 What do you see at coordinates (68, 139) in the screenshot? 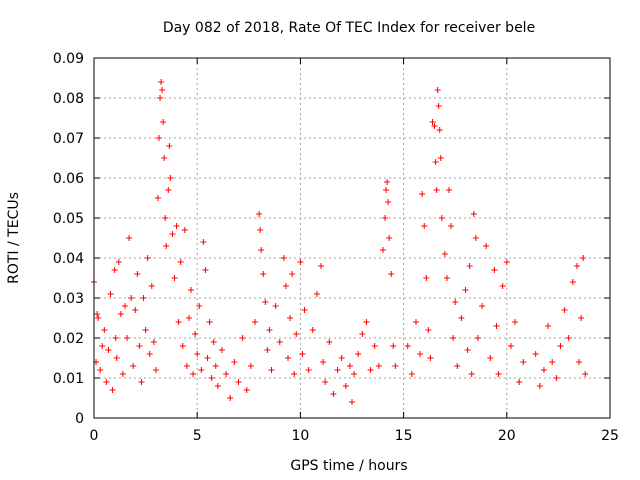
I see `y-tick-label: 0.07` at bounding box center [68, 139].